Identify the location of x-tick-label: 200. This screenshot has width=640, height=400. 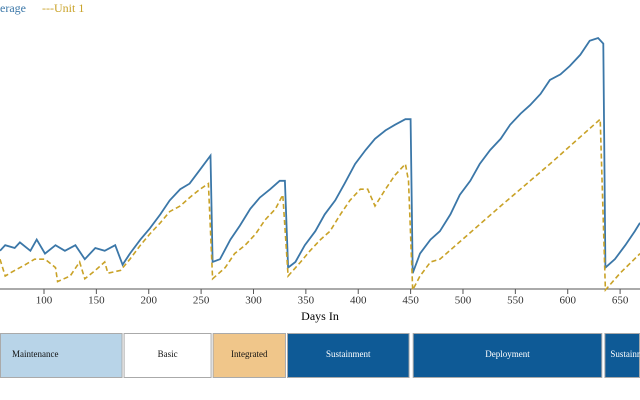
(148, 301).